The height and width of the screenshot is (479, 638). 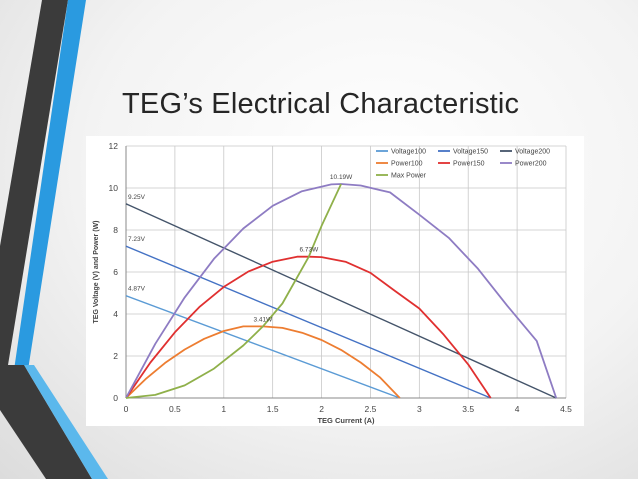 I want to click on y-tick-label: 4, so click(x=115, y=314).